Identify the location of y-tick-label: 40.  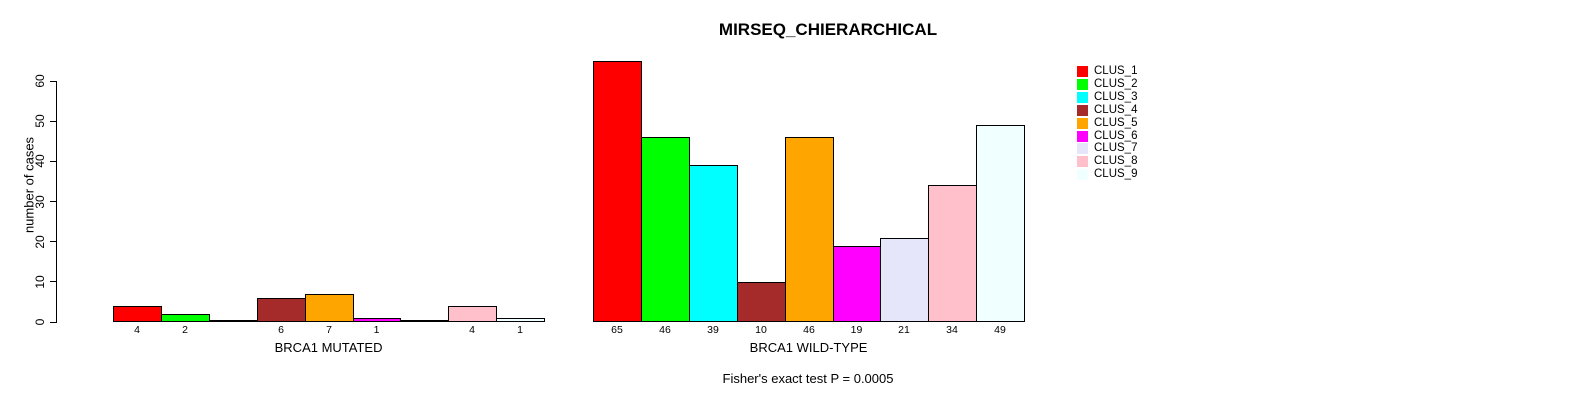
(40, 161).